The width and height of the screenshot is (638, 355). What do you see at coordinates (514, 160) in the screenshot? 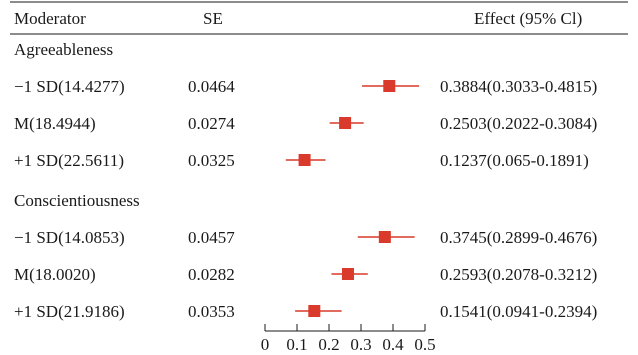
I see `row-effect: 0.1237(0.065-0.1891)` at bounding box center [514, 160].